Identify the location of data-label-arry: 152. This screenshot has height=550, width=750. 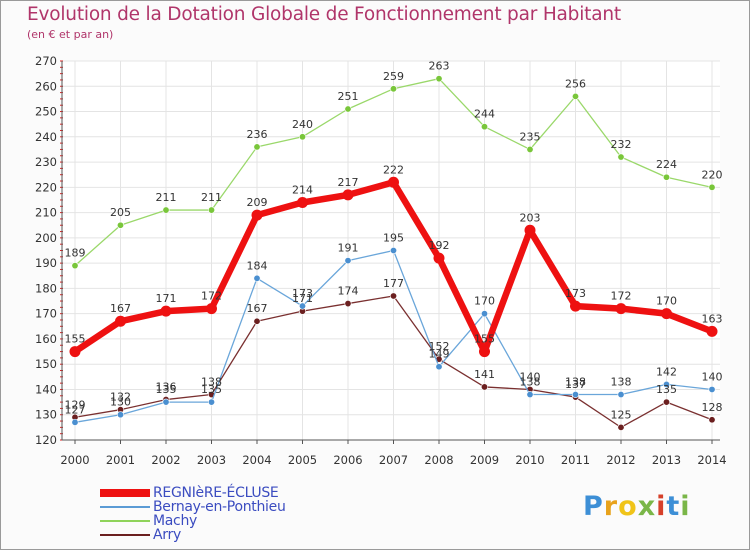
(439, 346).